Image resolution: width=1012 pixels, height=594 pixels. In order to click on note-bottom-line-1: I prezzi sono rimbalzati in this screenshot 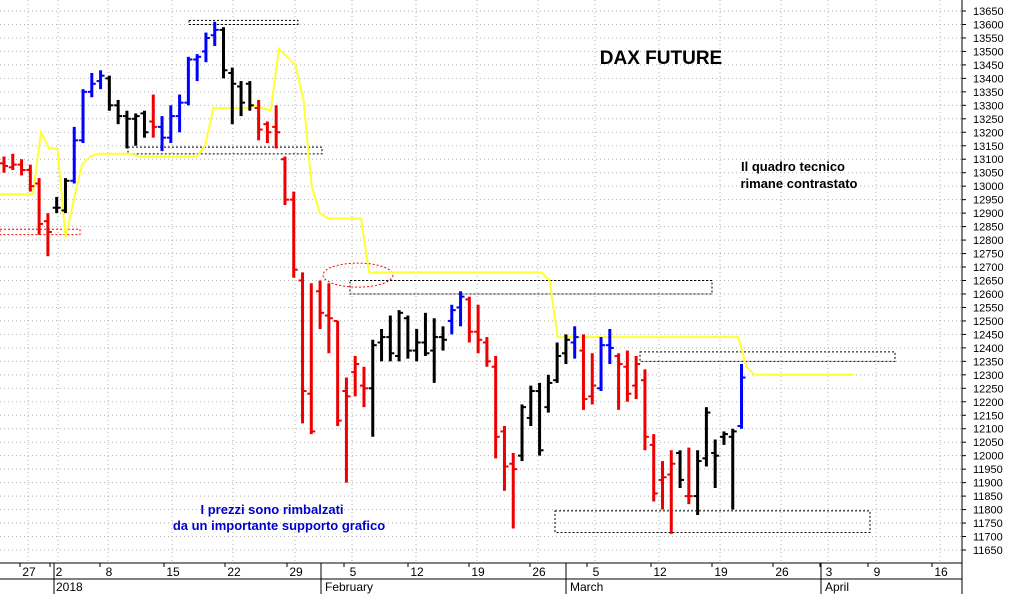, I will do `click(271, 509)`.